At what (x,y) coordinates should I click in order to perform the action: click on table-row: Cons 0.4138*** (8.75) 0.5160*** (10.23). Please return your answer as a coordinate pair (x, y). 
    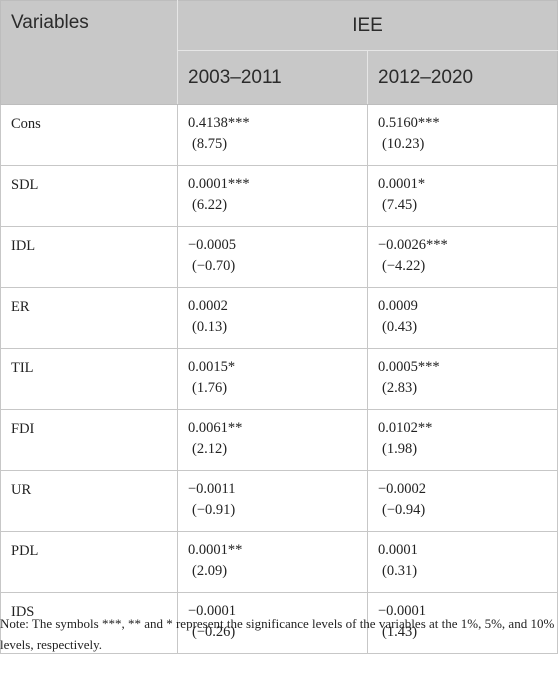
    Looking at the image, I should click on (279, 135).